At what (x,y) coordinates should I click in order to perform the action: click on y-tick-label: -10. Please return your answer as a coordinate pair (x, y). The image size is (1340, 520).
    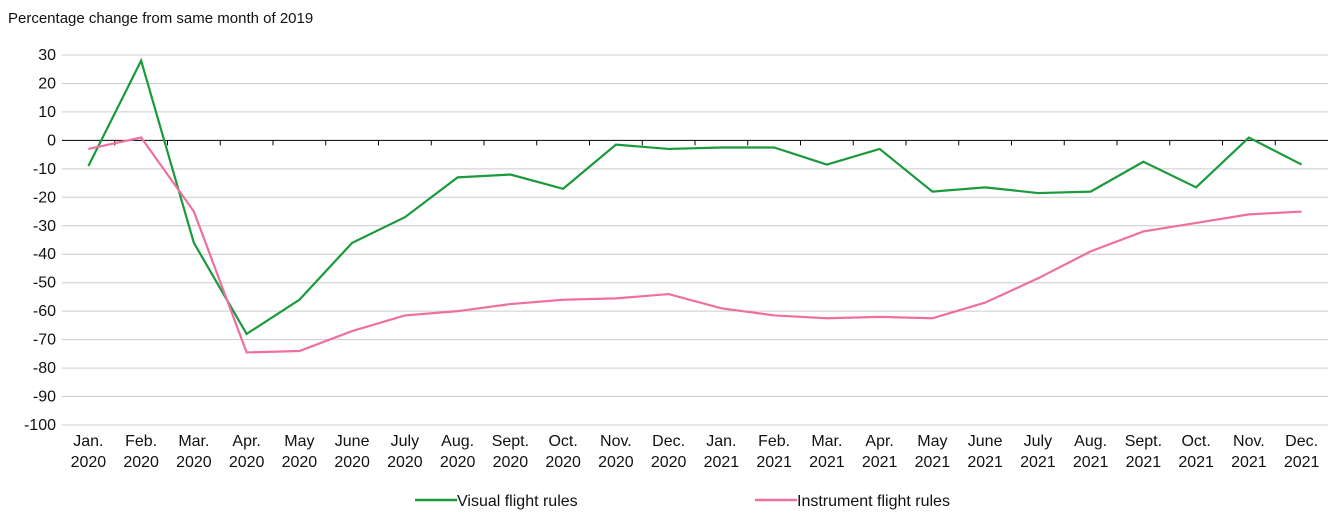
    Looking at the image, I should click on (44, 169).